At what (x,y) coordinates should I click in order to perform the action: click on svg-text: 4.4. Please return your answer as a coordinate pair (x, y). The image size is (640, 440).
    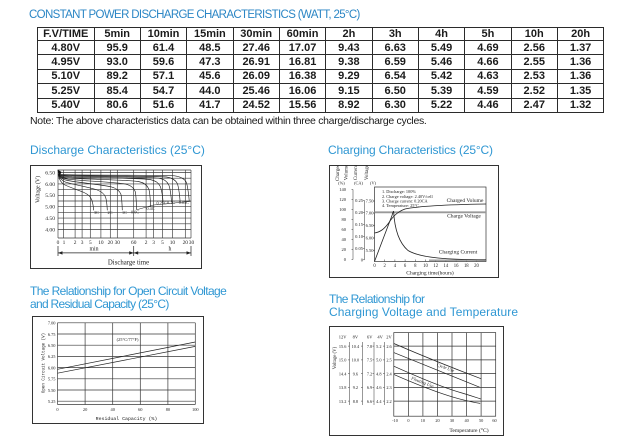
    Looking at the image, I should click on (379, 401).